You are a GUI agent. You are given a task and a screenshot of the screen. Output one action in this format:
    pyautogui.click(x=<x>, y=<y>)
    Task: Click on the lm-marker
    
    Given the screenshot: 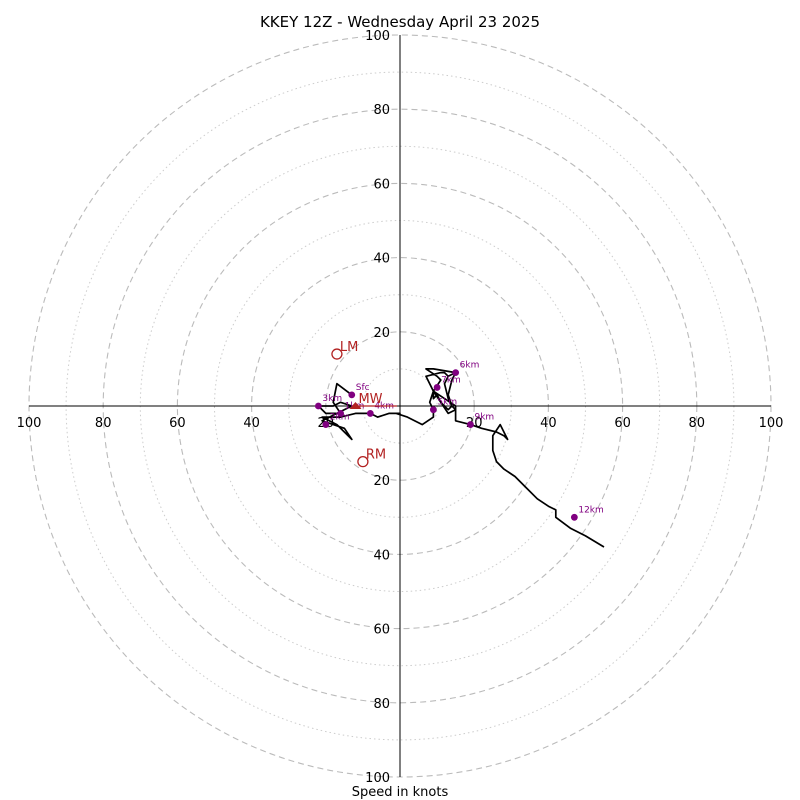 What is the action you would take?
    pyautogui.click(x=337, y=354)
    